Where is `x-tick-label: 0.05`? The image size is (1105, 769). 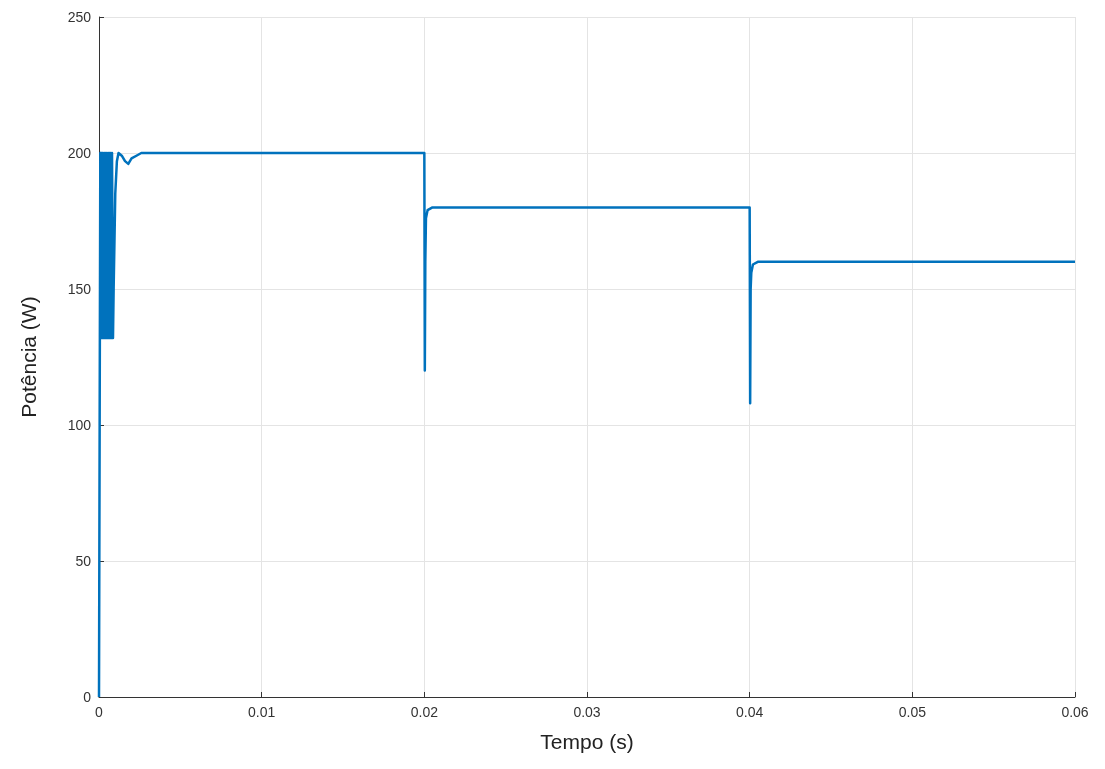
x-tick-label: 0.05 is located at coordinates (912, 712).